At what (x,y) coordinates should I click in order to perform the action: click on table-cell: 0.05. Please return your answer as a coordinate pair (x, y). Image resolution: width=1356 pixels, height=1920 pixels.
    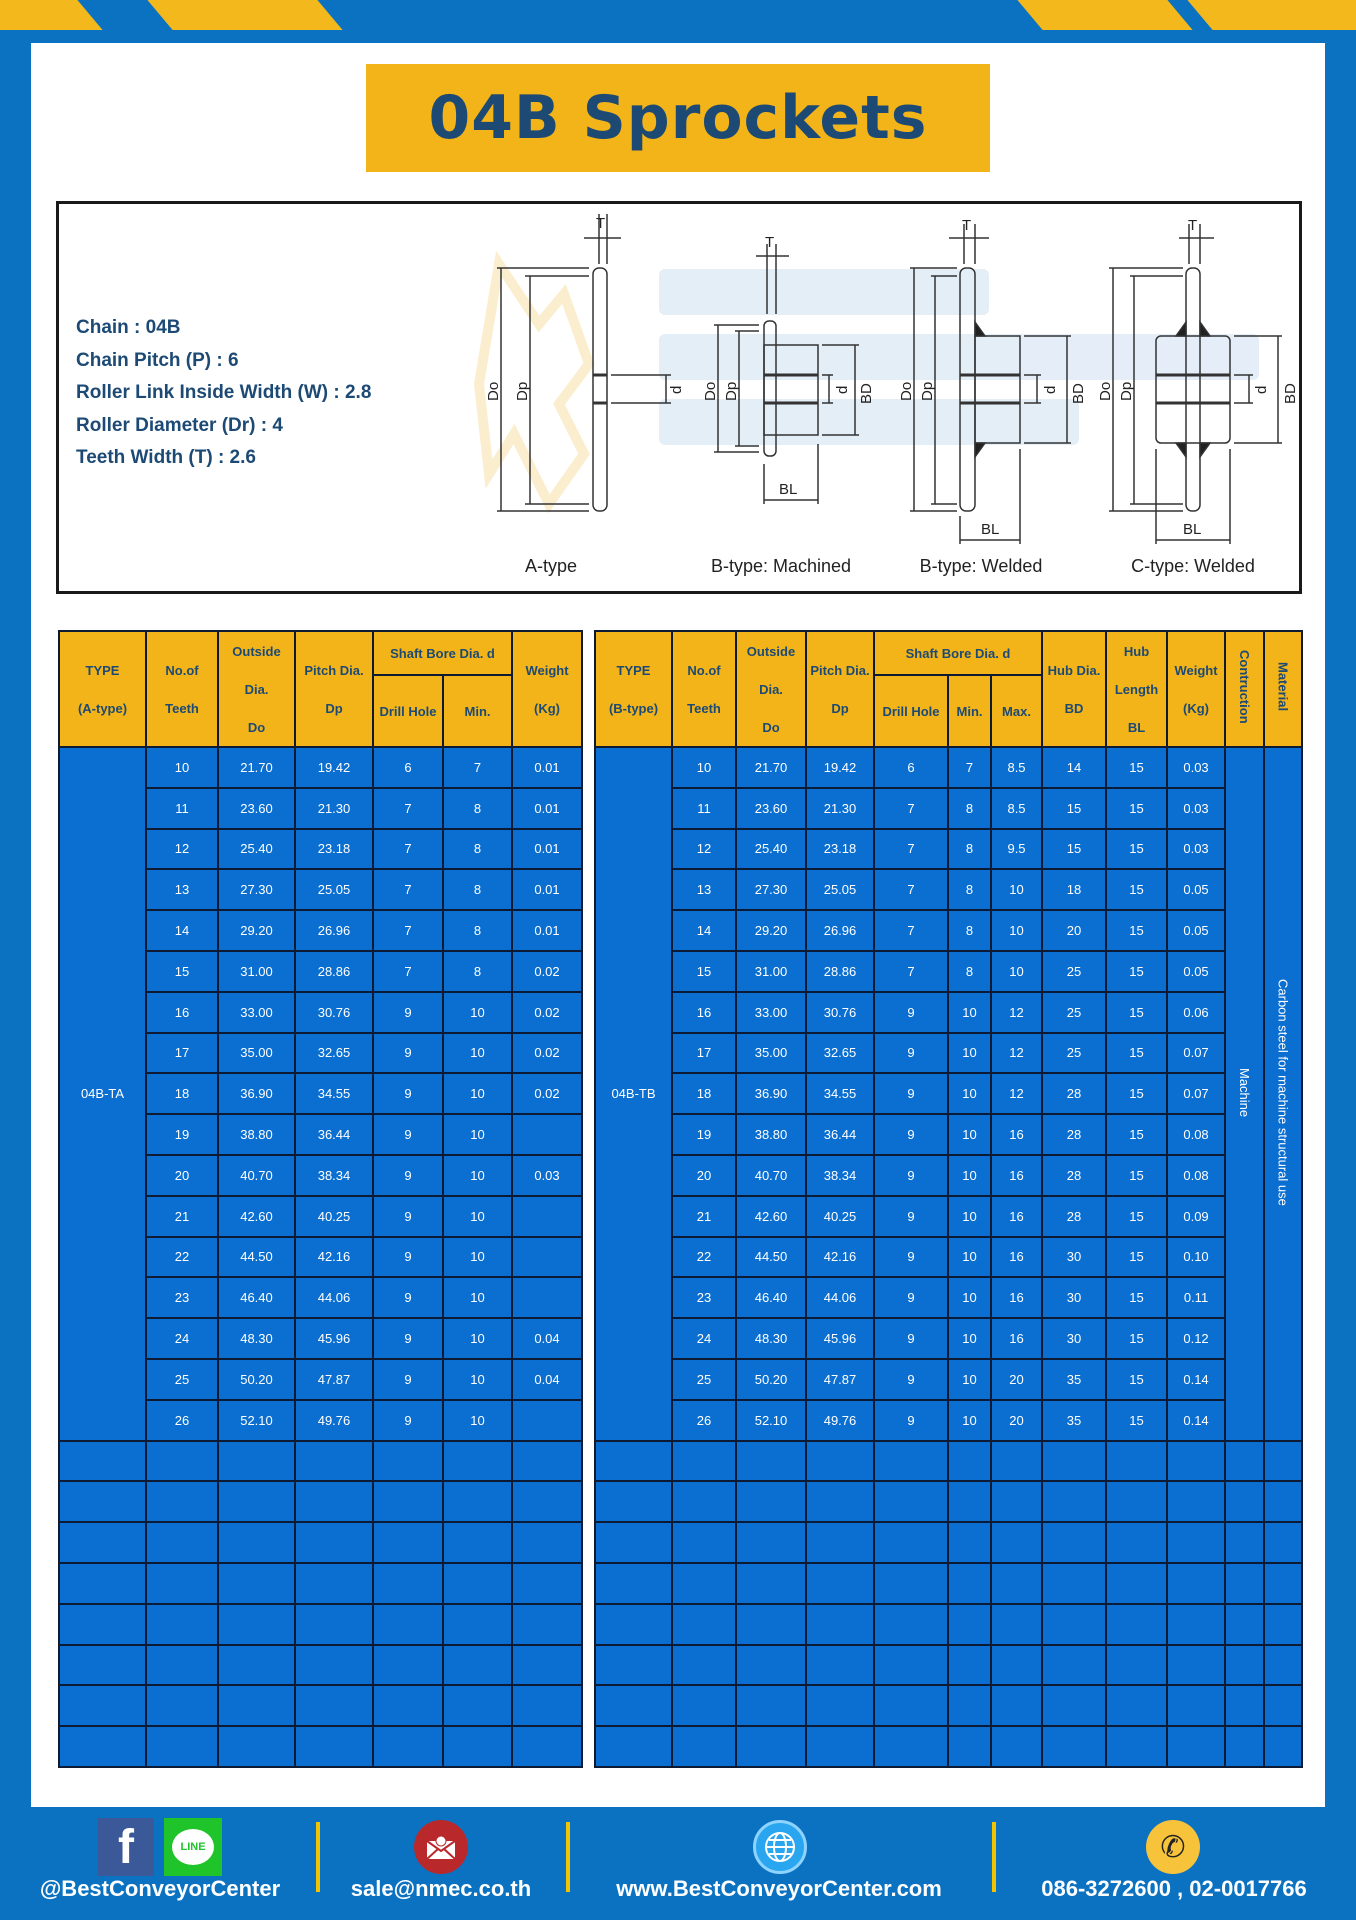
    Looking at the image, I should click on (1196, 930).